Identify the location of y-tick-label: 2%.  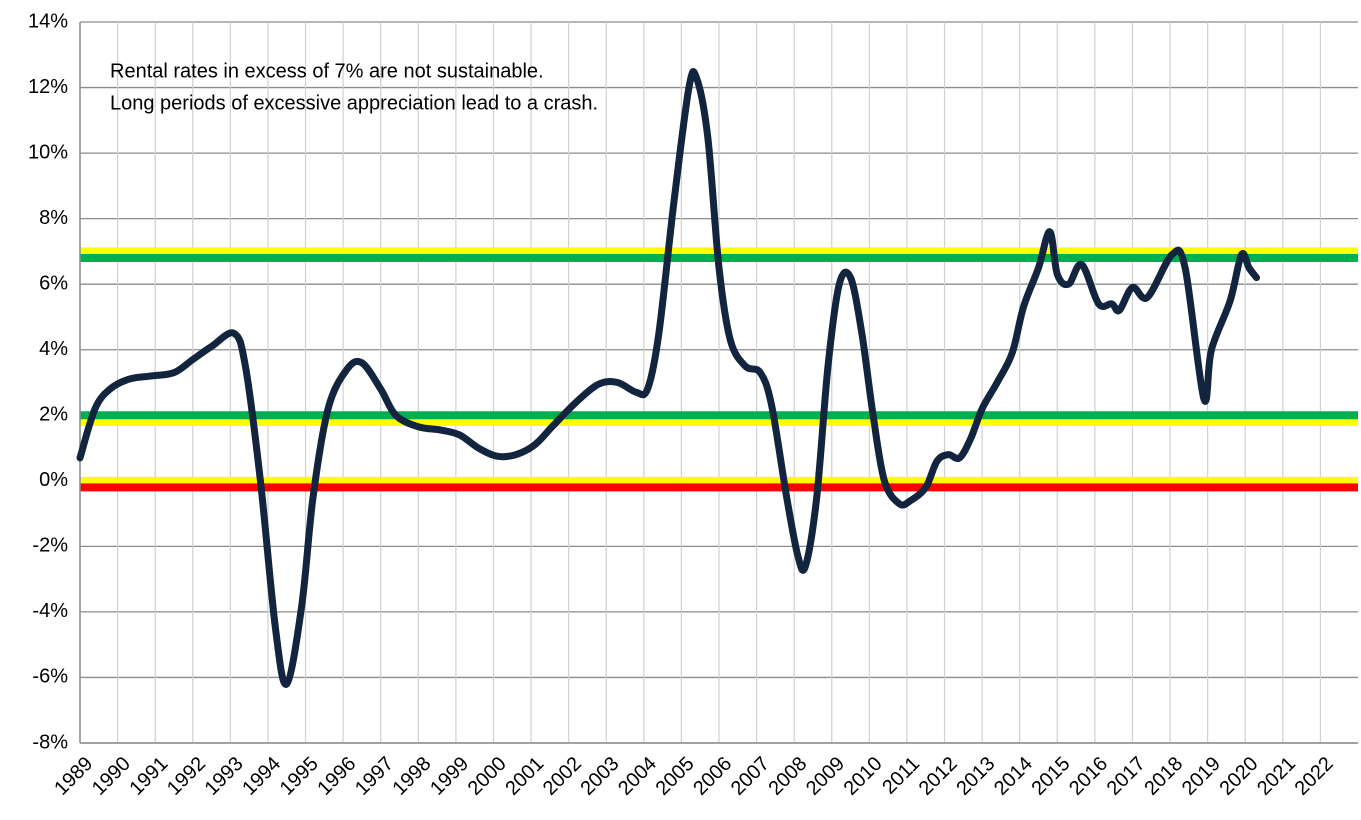
(53, 415).